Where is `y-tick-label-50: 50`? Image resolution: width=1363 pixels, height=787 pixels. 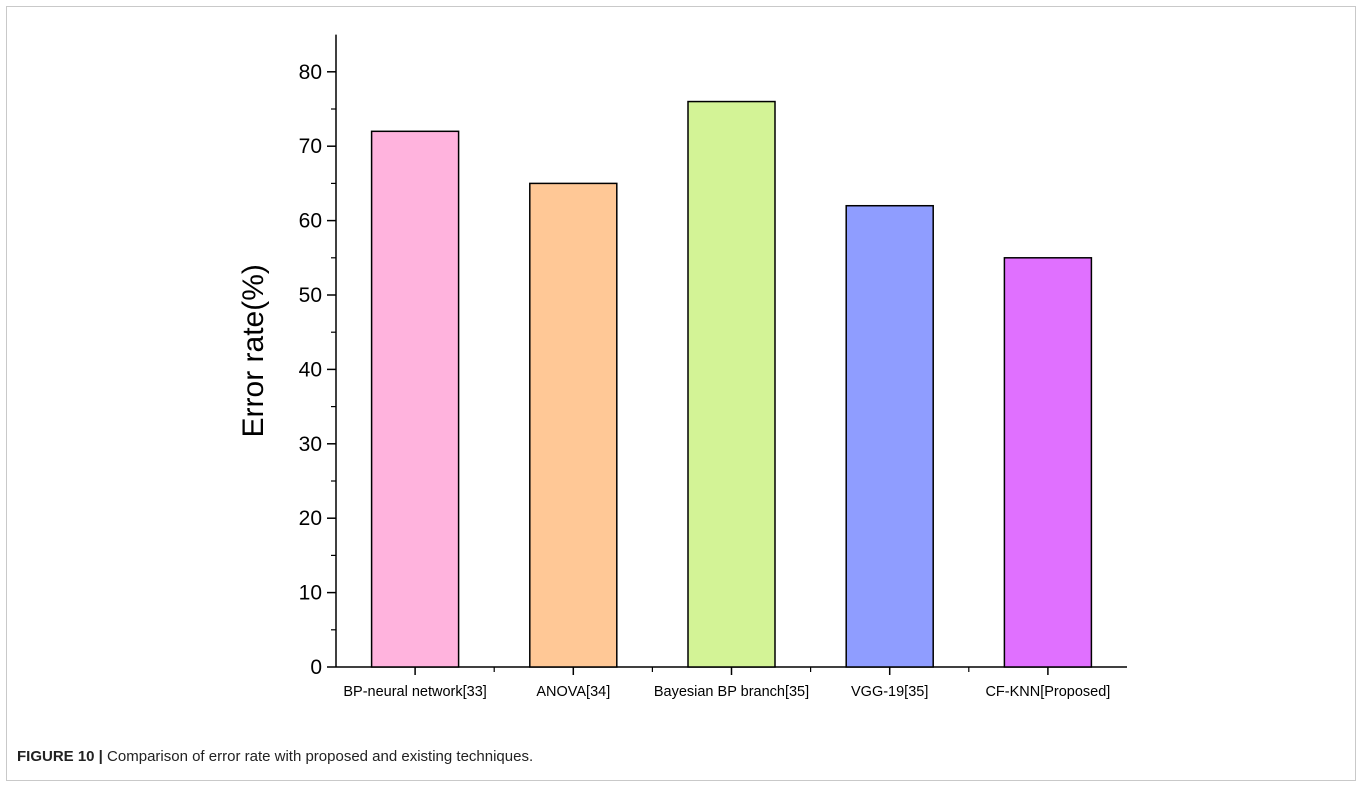 y-tick-label-50: 50 is located at coordinates (310, 295).